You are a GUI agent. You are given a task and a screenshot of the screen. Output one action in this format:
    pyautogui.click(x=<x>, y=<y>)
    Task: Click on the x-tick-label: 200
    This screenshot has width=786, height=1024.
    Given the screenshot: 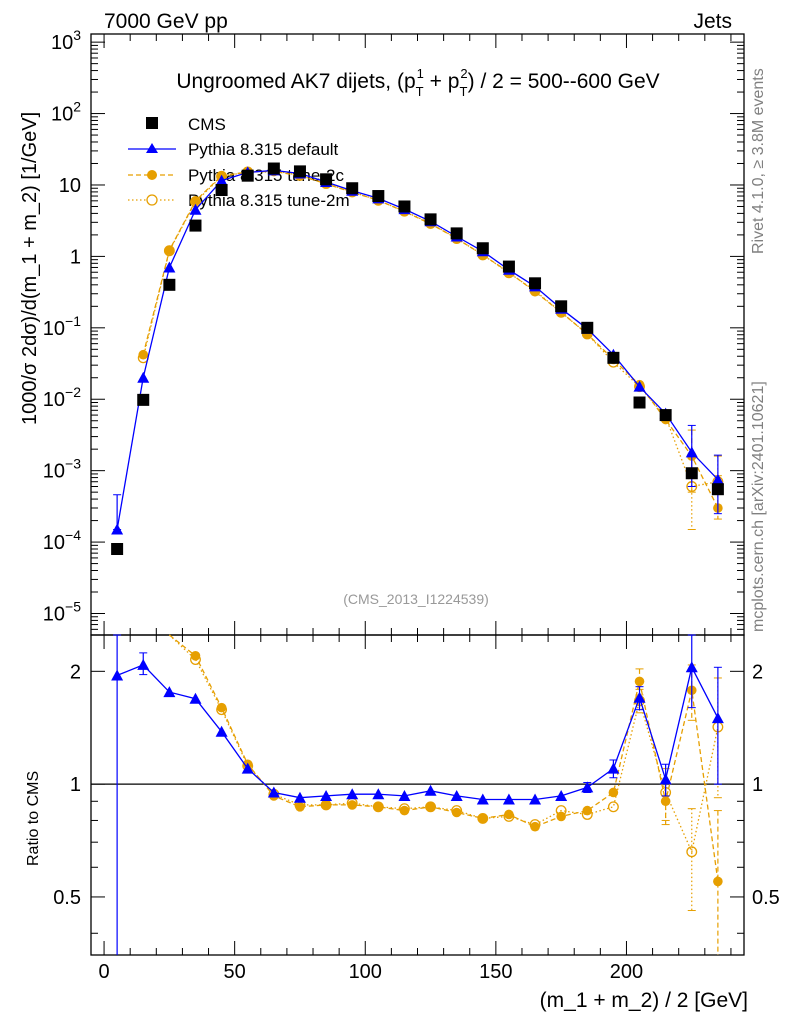 What is the action you would take?
    pyautogui.click(x=626, y=972)
    